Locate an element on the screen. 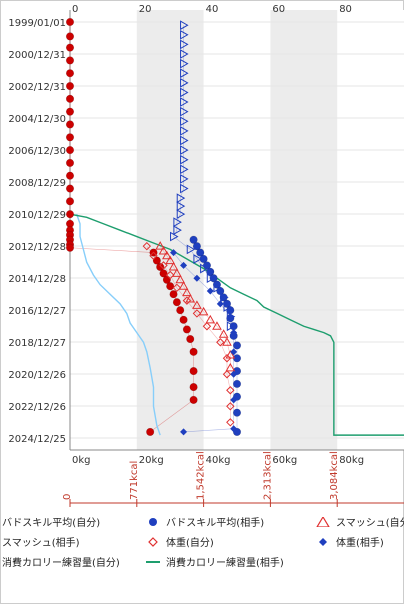 The image size is (404, 604). legend-item-badskill-opp: バドスキル平均(相手) is located at coordinates (205, 521).